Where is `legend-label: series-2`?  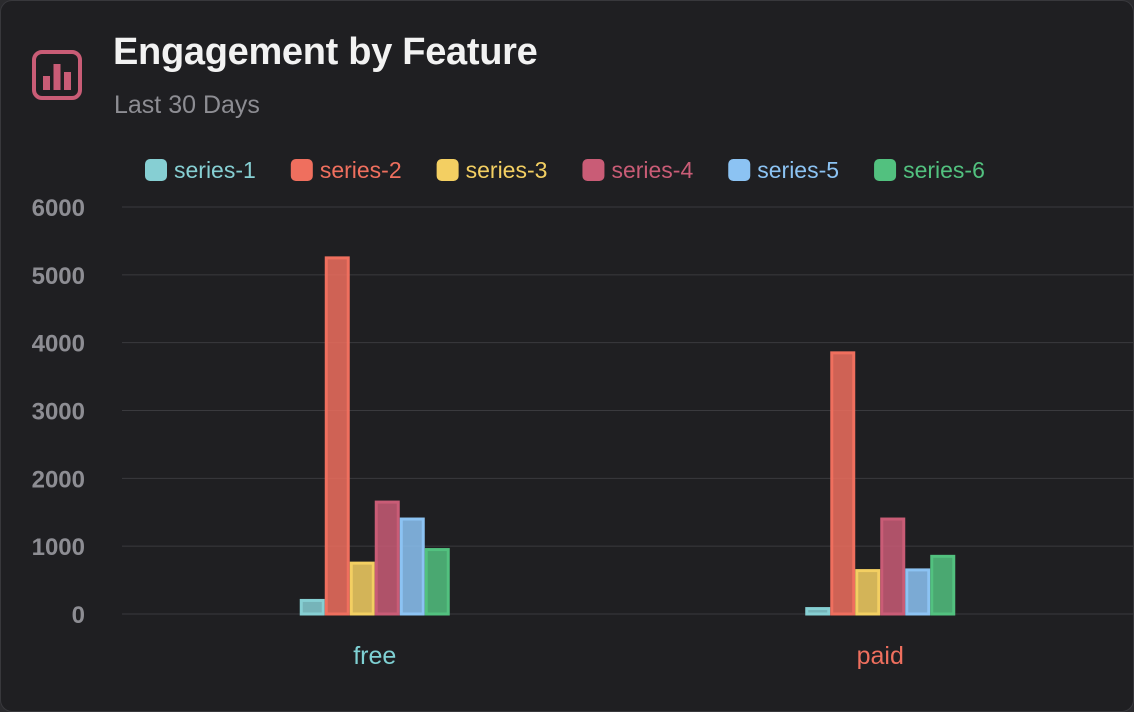
legend-label: series-2 is located at coordinates (361, 170).